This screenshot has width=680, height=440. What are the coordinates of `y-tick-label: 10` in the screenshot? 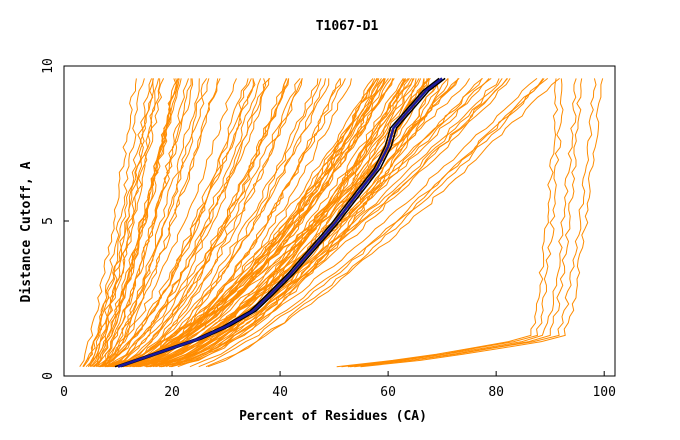 It's located at (48, 66).